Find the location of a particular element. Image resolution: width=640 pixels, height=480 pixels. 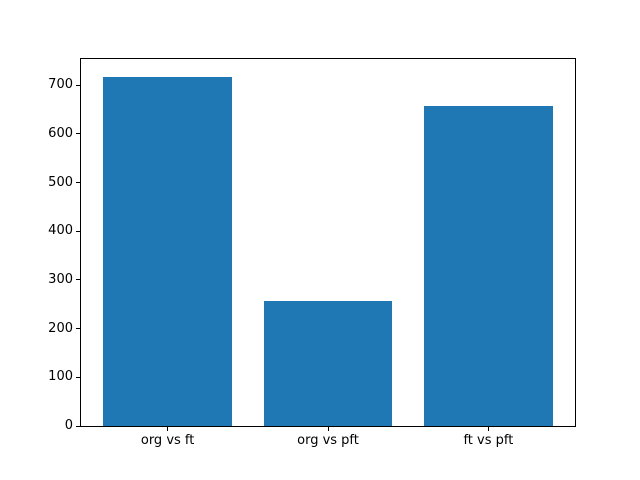

x-axis-tick-label: ft vs pft is located at coordinates (488, 440).